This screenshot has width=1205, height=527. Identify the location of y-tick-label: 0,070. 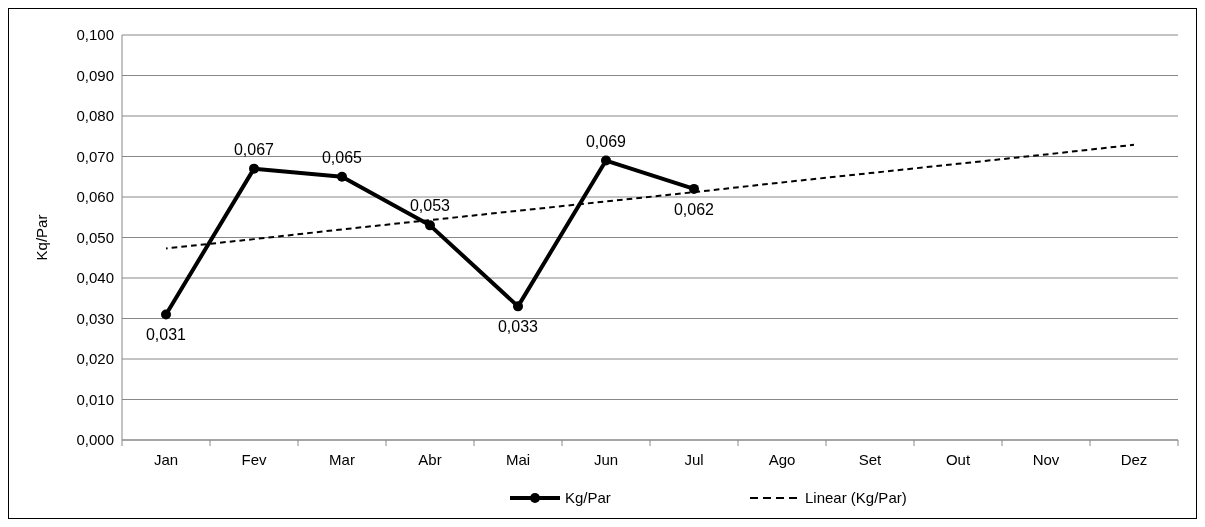
(95, 156).